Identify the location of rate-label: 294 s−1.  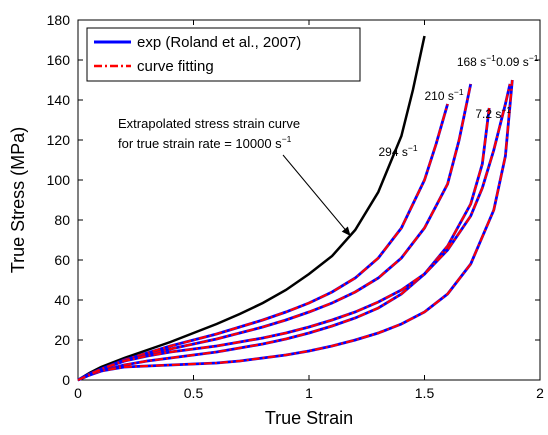
(398, 151).